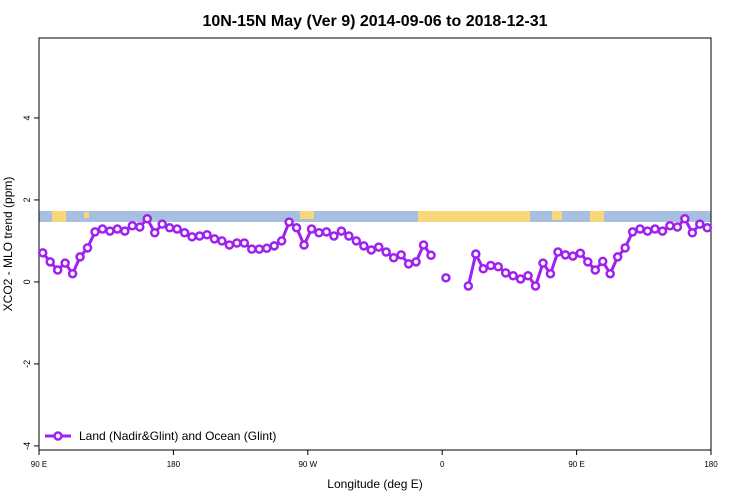  Describe the element at coordinates (58, 436) in the screenshot. I see `legend-marker` at that location.